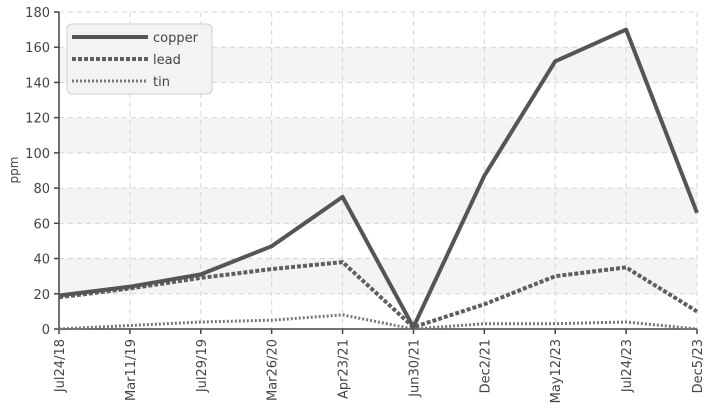 The width and height of the screenshot is (710, 411). What do you see at coordinates (41, 189) in the screenshot?
I see `y-tick-label: 80` at bounding box center [41, 189].